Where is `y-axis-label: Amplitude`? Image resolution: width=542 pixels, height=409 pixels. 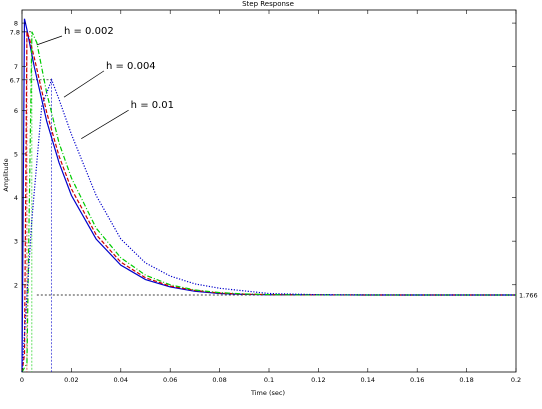
y-axis-label: Amplitude is located at coordinates (6, 174).